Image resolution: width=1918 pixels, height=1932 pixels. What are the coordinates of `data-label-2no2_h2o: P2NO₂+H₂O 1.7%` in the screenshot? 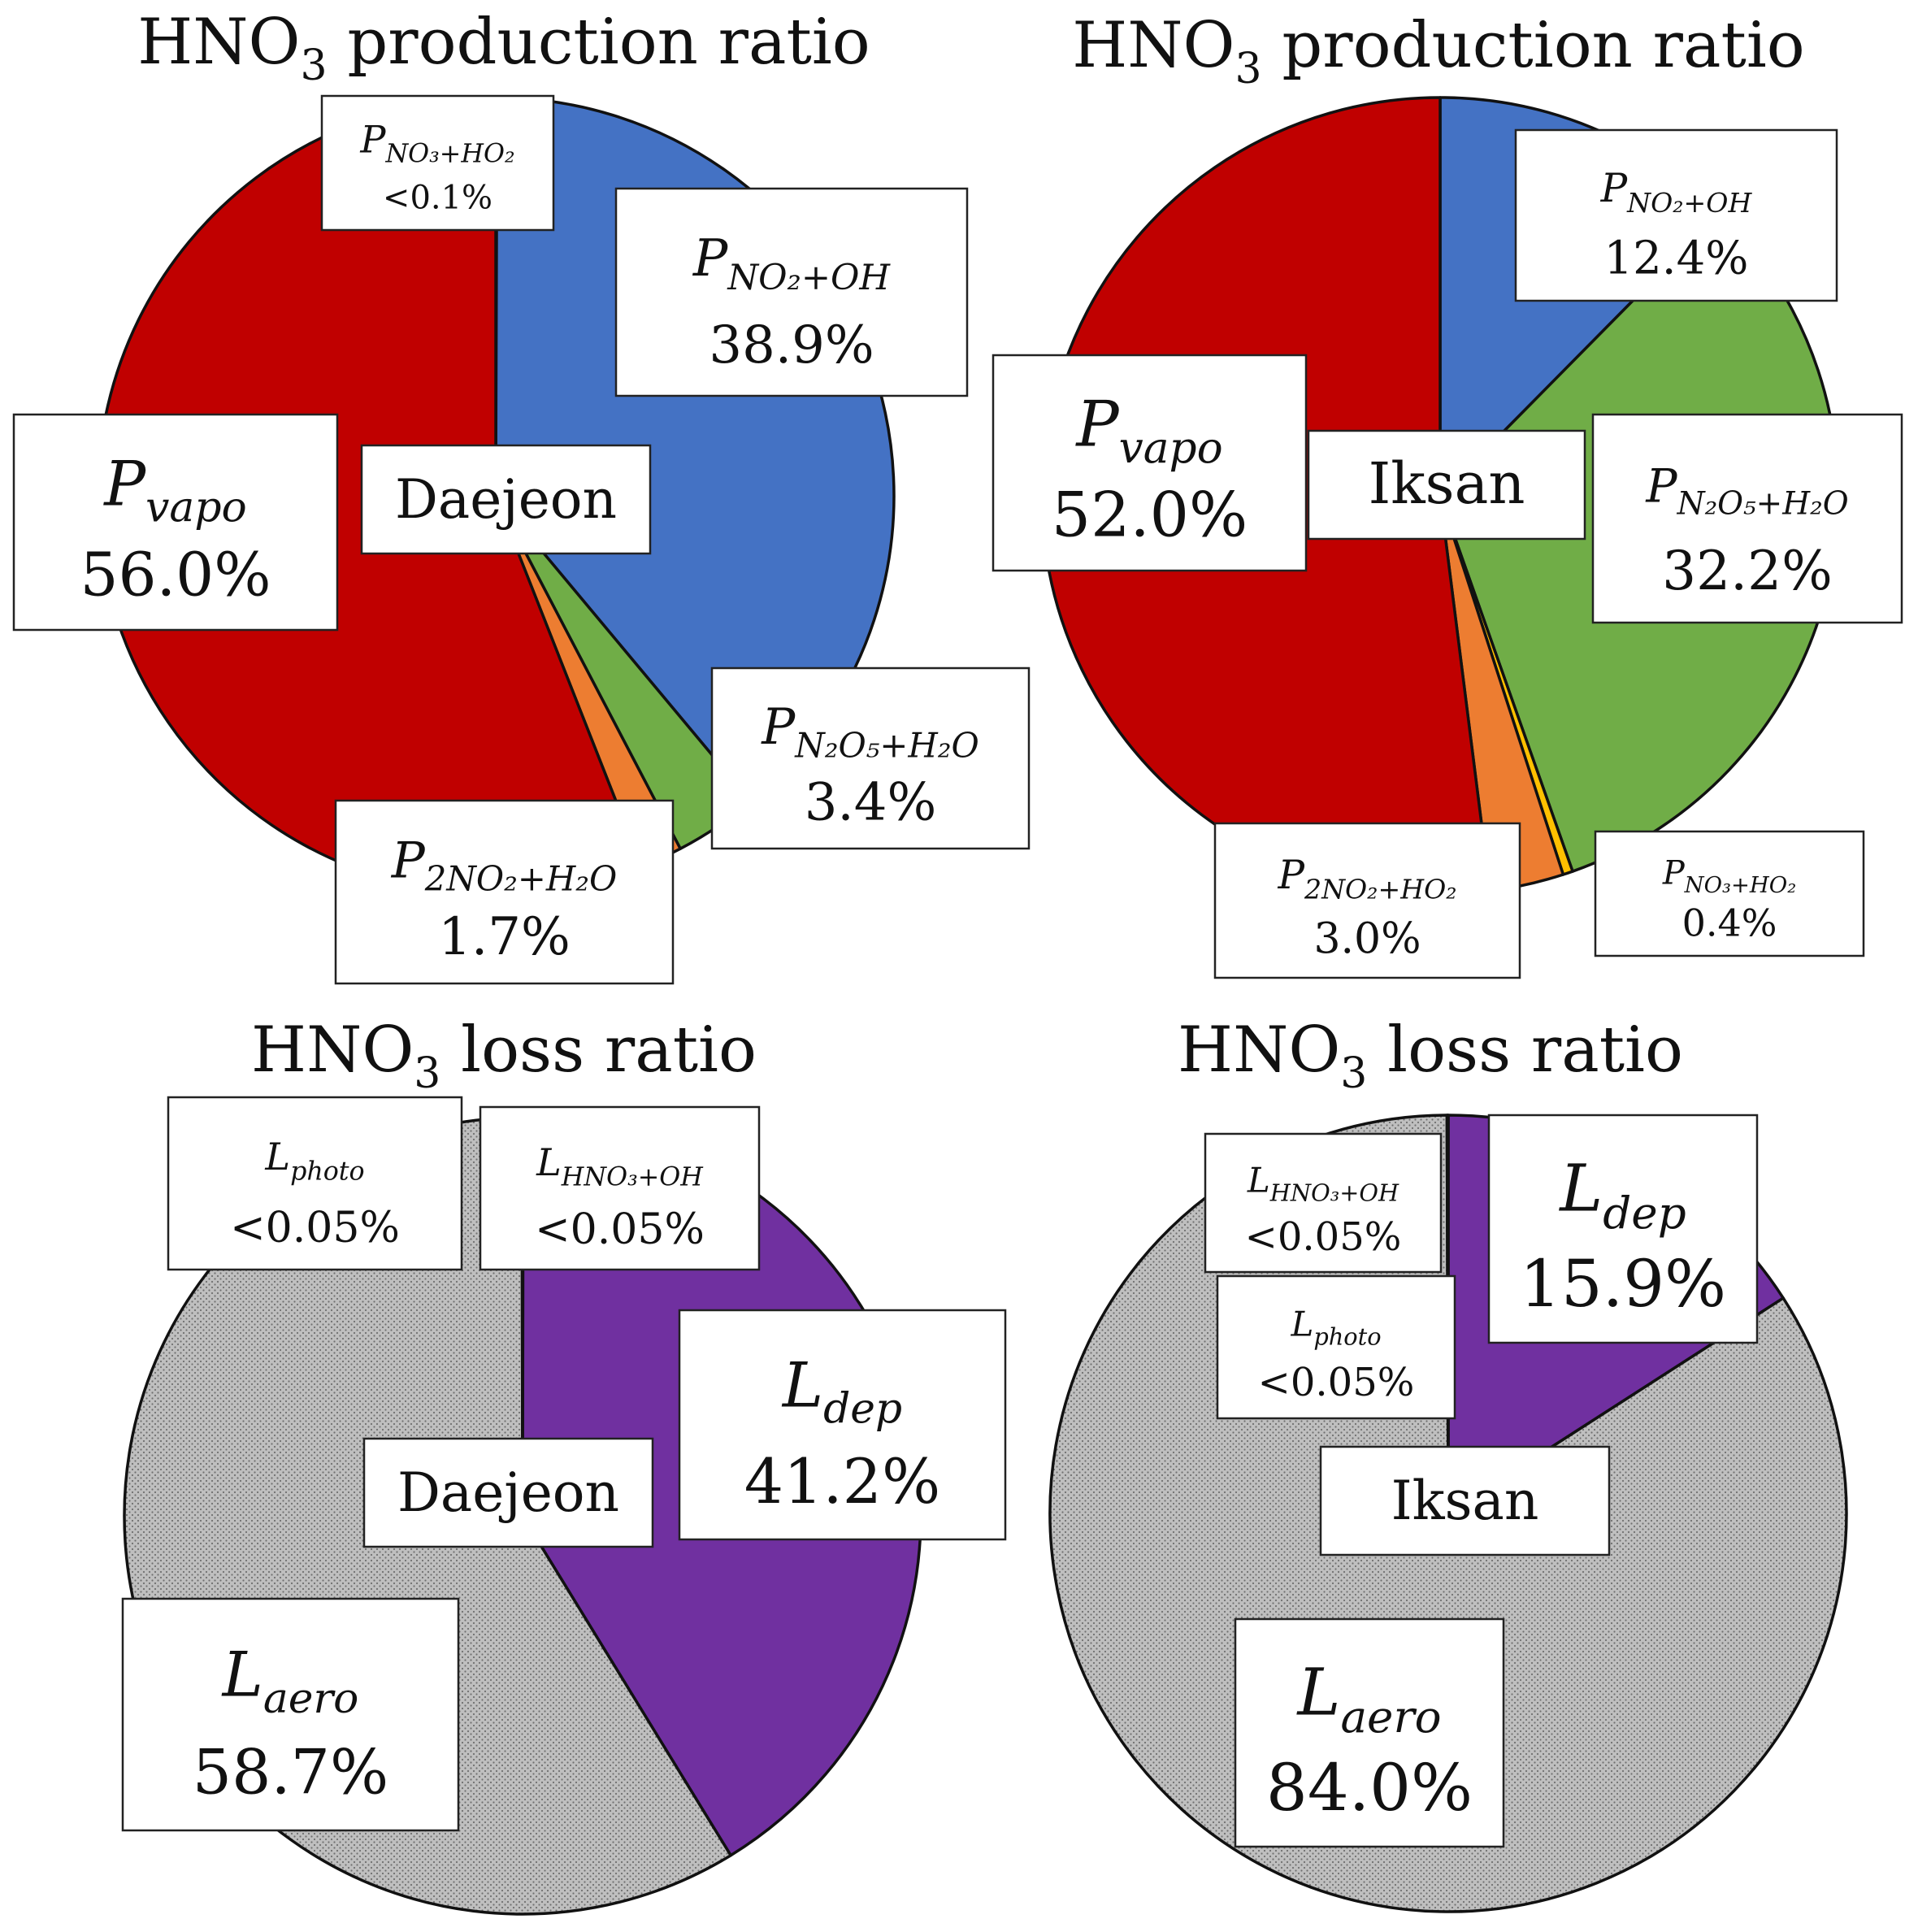 It's located at (504, 892).